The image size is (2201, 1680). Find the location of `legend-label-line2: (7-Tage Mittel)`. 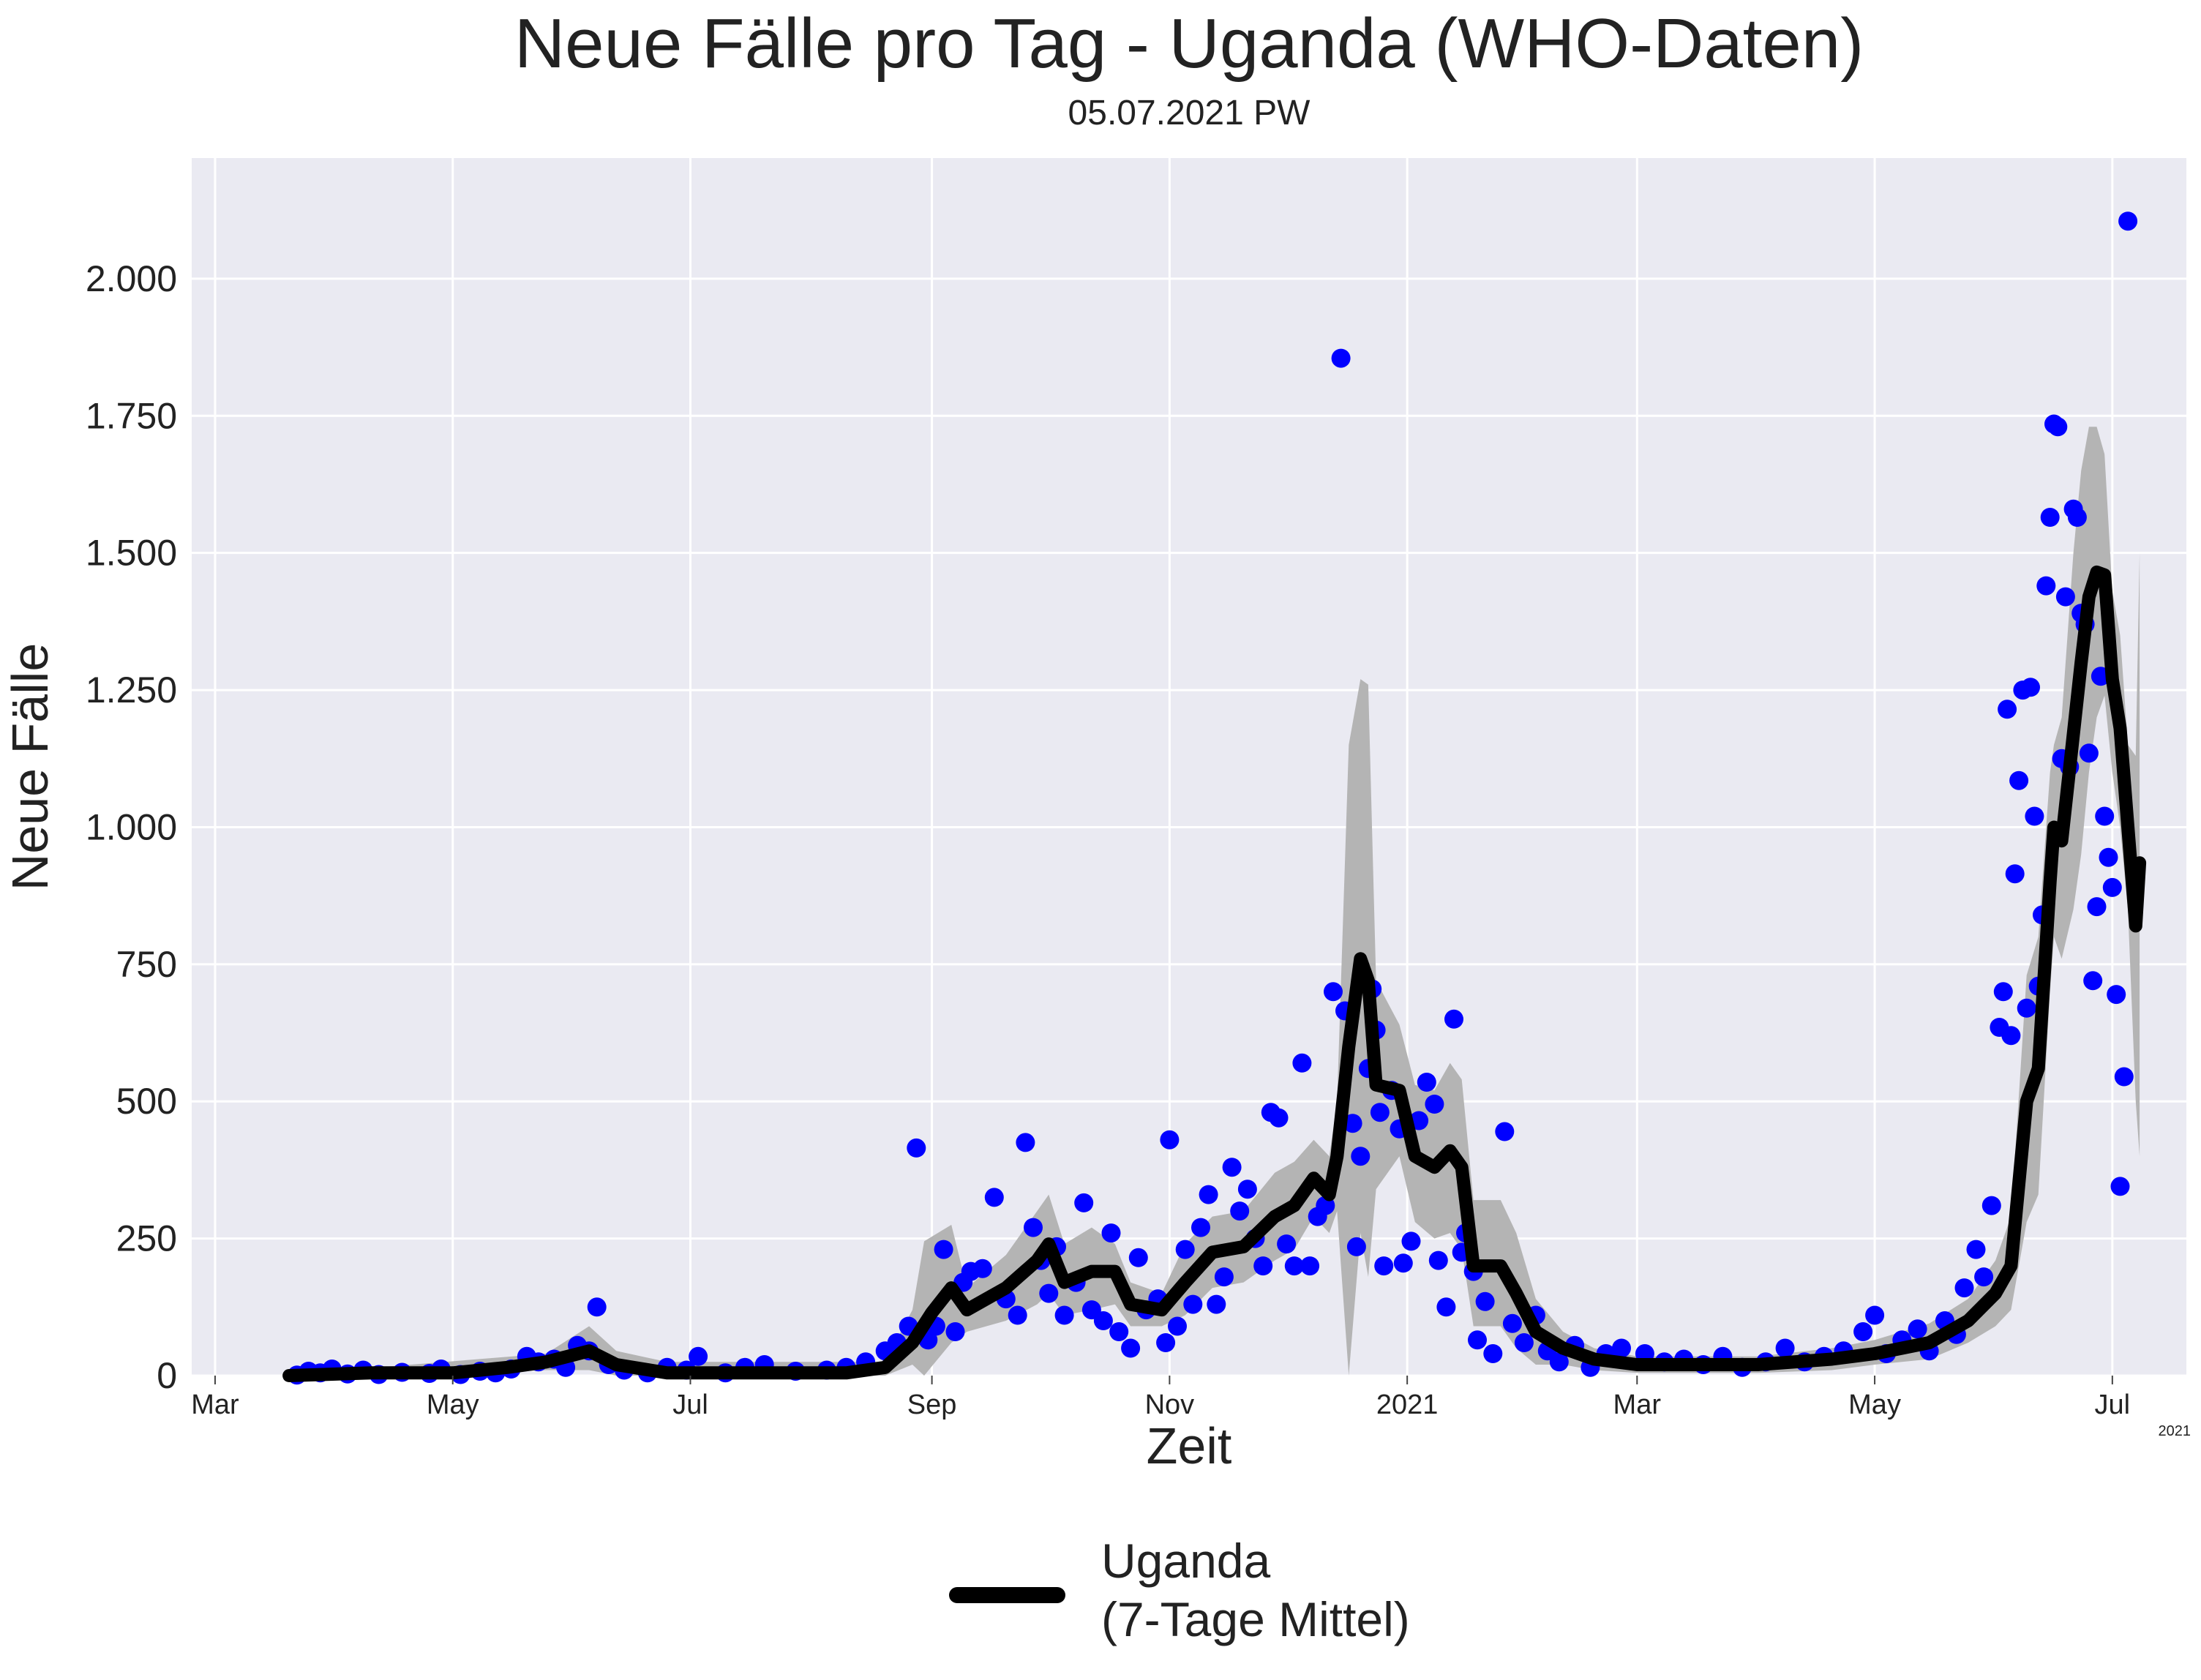

legend-label-line2: (7-Tage Mittel) is located at coordinates (1256, 1619).